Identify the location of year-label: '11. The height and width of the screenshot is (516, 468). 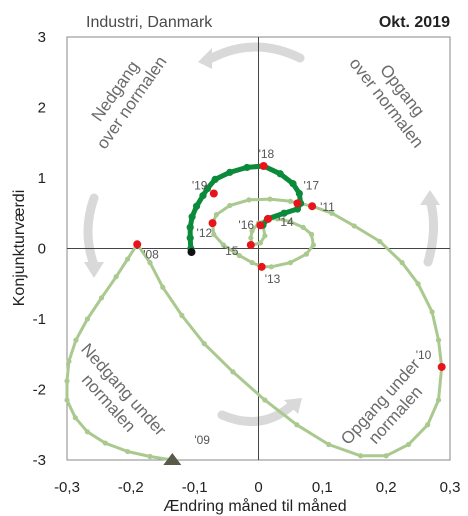
(327, 207).